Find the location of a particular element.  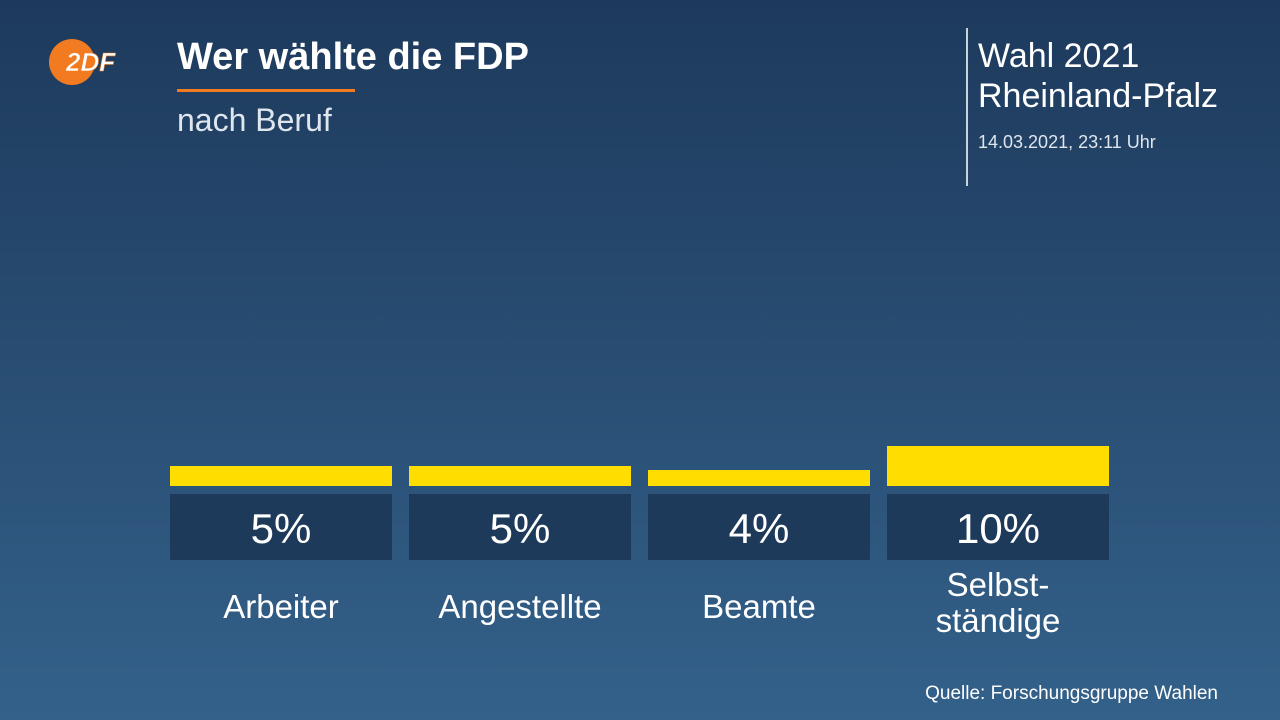

value-label-0: 5% is located at coordinates (281, 528).